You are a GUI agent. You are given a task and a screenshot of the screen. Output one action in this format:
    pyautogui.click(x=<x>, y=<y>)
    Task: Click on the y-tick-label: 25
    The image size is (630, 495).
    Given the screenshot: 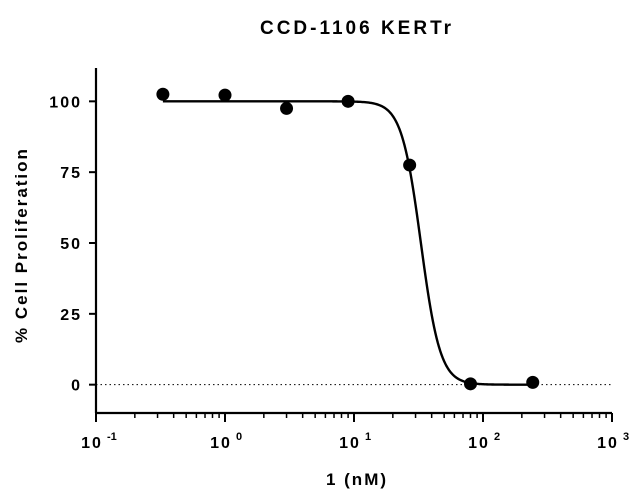 What is the action you would take?
    pyautogui.click(x=71, y=315)
    